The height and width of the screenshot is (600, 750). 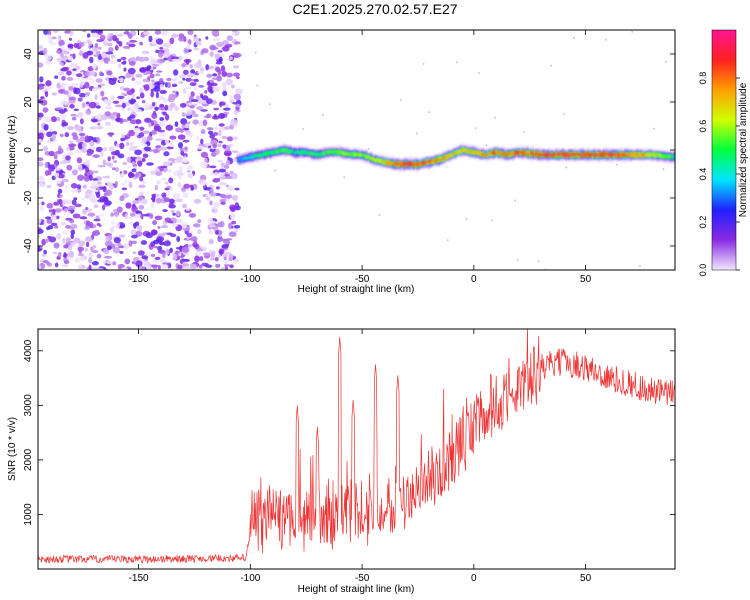 I want to click on spectrogram-ytick-label: 40, so click(x=28, y=54).